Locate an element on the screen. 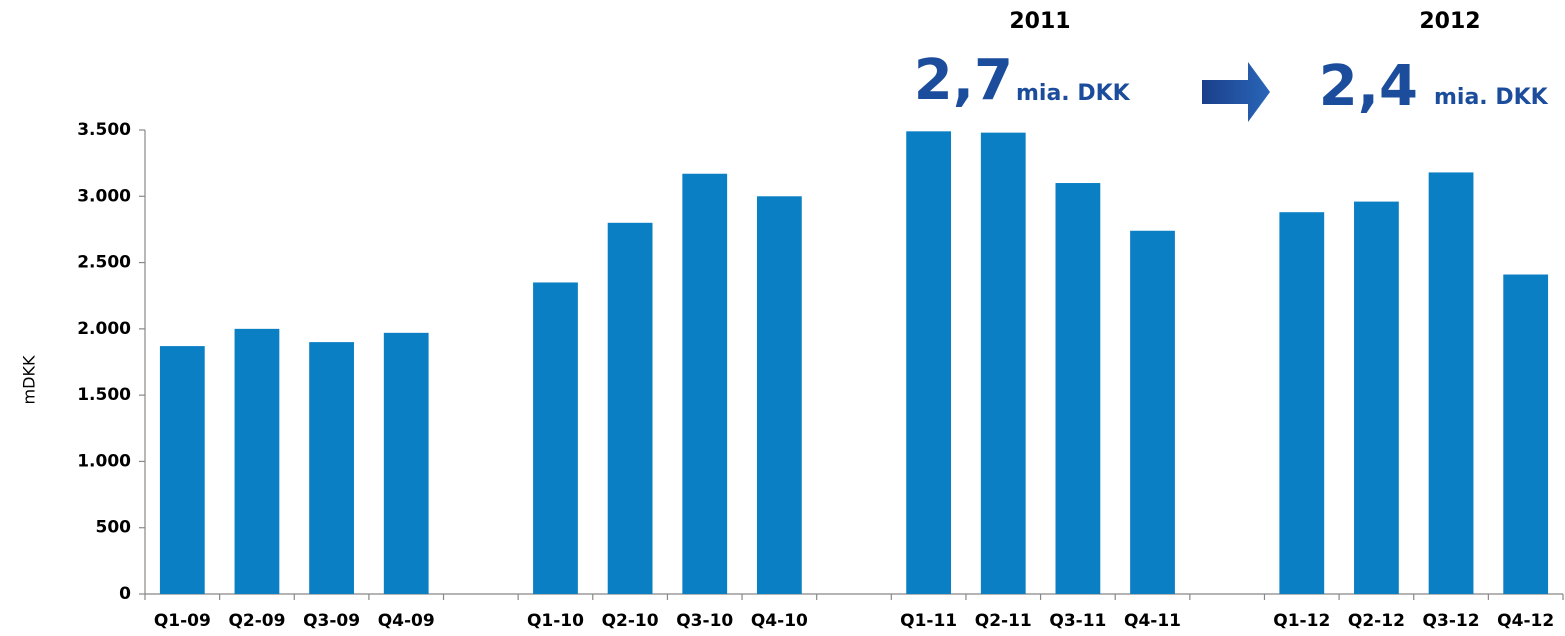  x-tick-label: Q4-09 is located at coordinates (406, 621).